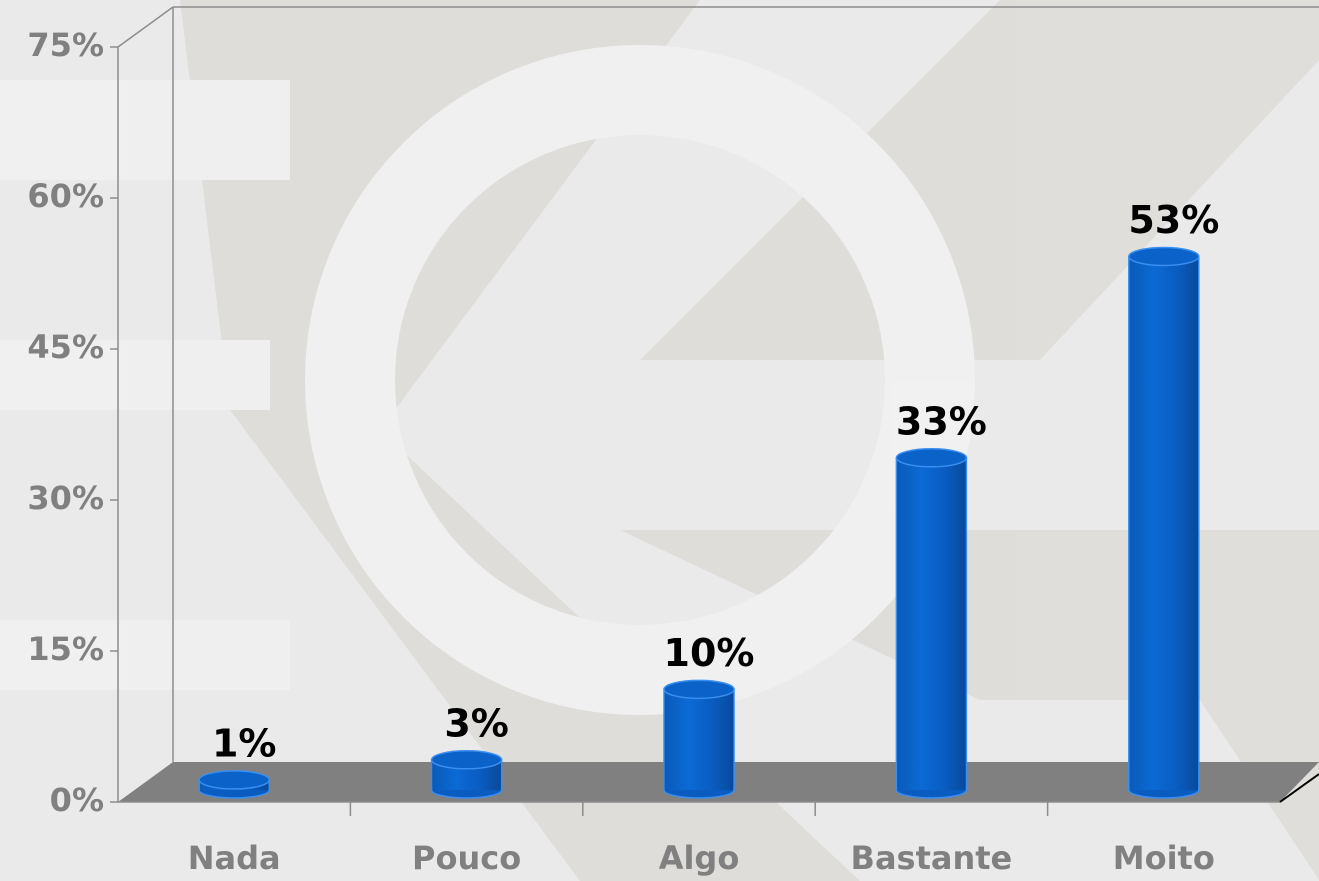  What do you see at coordinates (244, 743) in the screenshot?
I see `value-label: 1%` at bounding box center [244, 743].